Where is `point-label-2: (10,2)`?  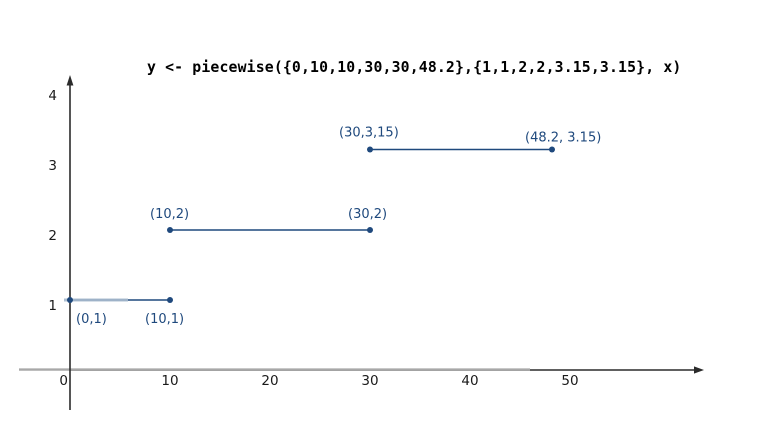
point-label-2: (10,2) is located at coordinates (169, 214).